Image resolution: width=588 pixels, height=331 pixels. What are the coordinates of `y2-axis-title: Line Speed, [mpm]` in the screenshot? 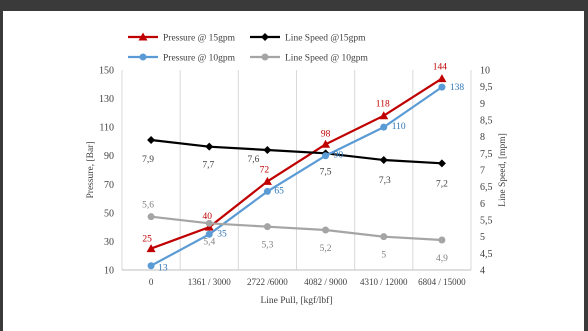 It's located at (503, 170).